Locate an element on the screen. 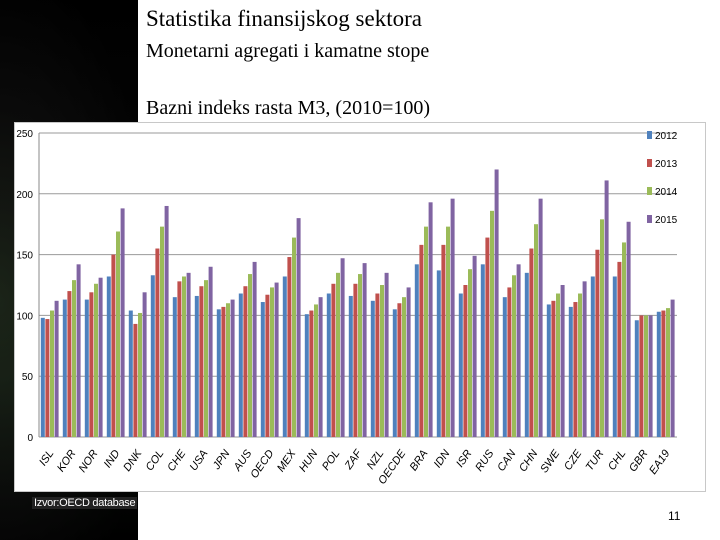 The height and width of the screenshot is (540, 720). bar-2015-RUS is located at coordinates (496, 303).